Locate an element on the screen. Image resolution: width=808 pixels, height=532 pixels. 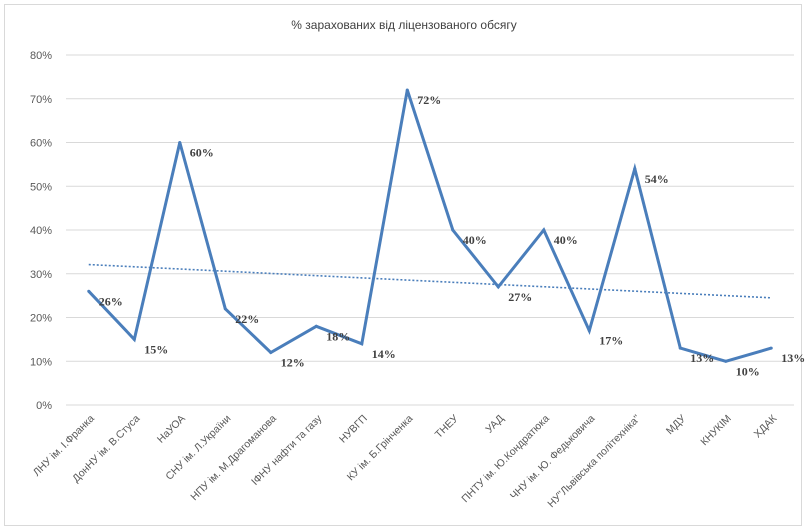
data-label: 27% is located at coordinates (520, 297).